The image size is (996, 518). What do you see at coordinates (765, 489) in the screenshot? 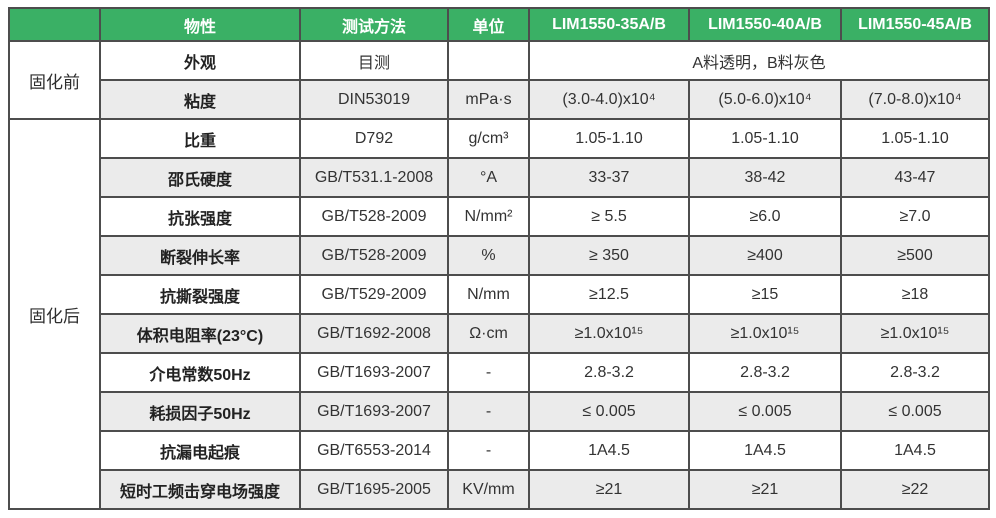
I see `value-cell-40: ≥21` at bounding box center [765, 489].